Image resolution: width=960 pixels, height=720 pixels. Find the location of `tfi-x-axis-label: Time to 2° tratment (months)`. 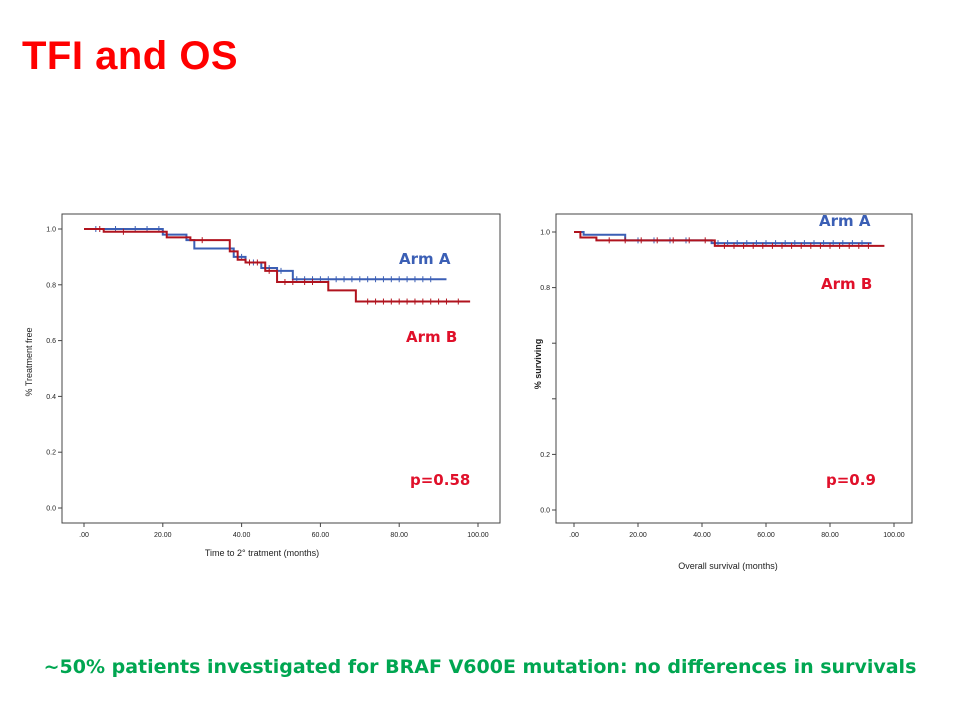

tfi-x-axis-label: Time to 2° tratment (months) is located at coordinates (262, 553).